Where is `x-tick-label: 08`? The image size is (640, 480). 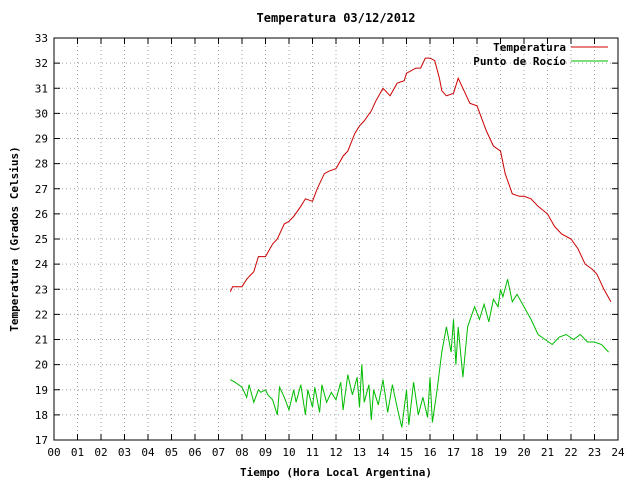
x-tick-label: 08 is located at coordinates (241, 452).